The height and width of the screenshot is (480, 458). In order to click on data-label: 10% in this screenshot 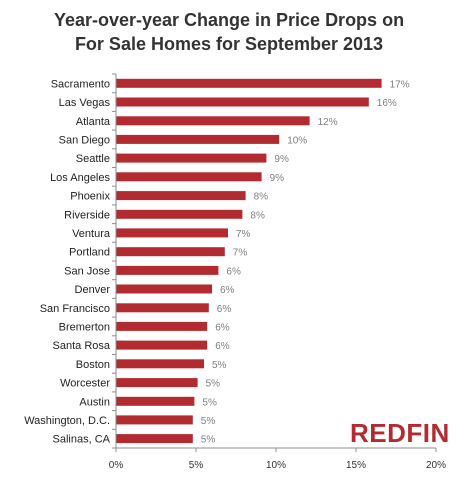, I will do `click(297, 140)`.